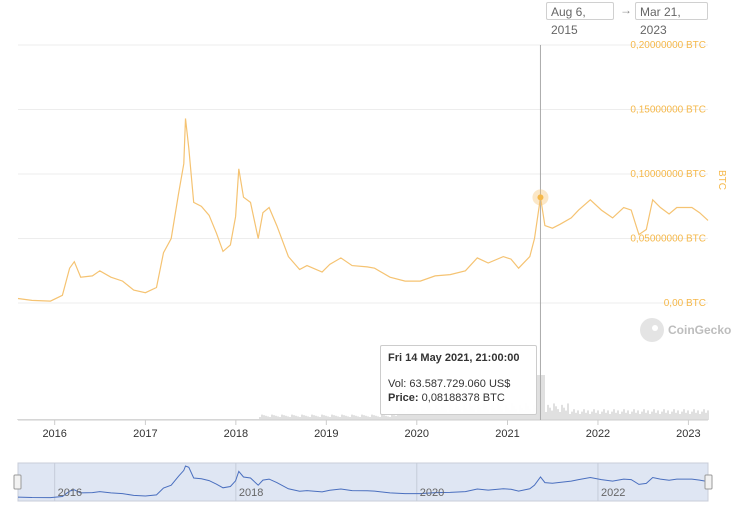  What do you see at coordinates (145, 434) in the screenshot?
I see `x-tick-label: 2017` at bounding box center [145, 434].